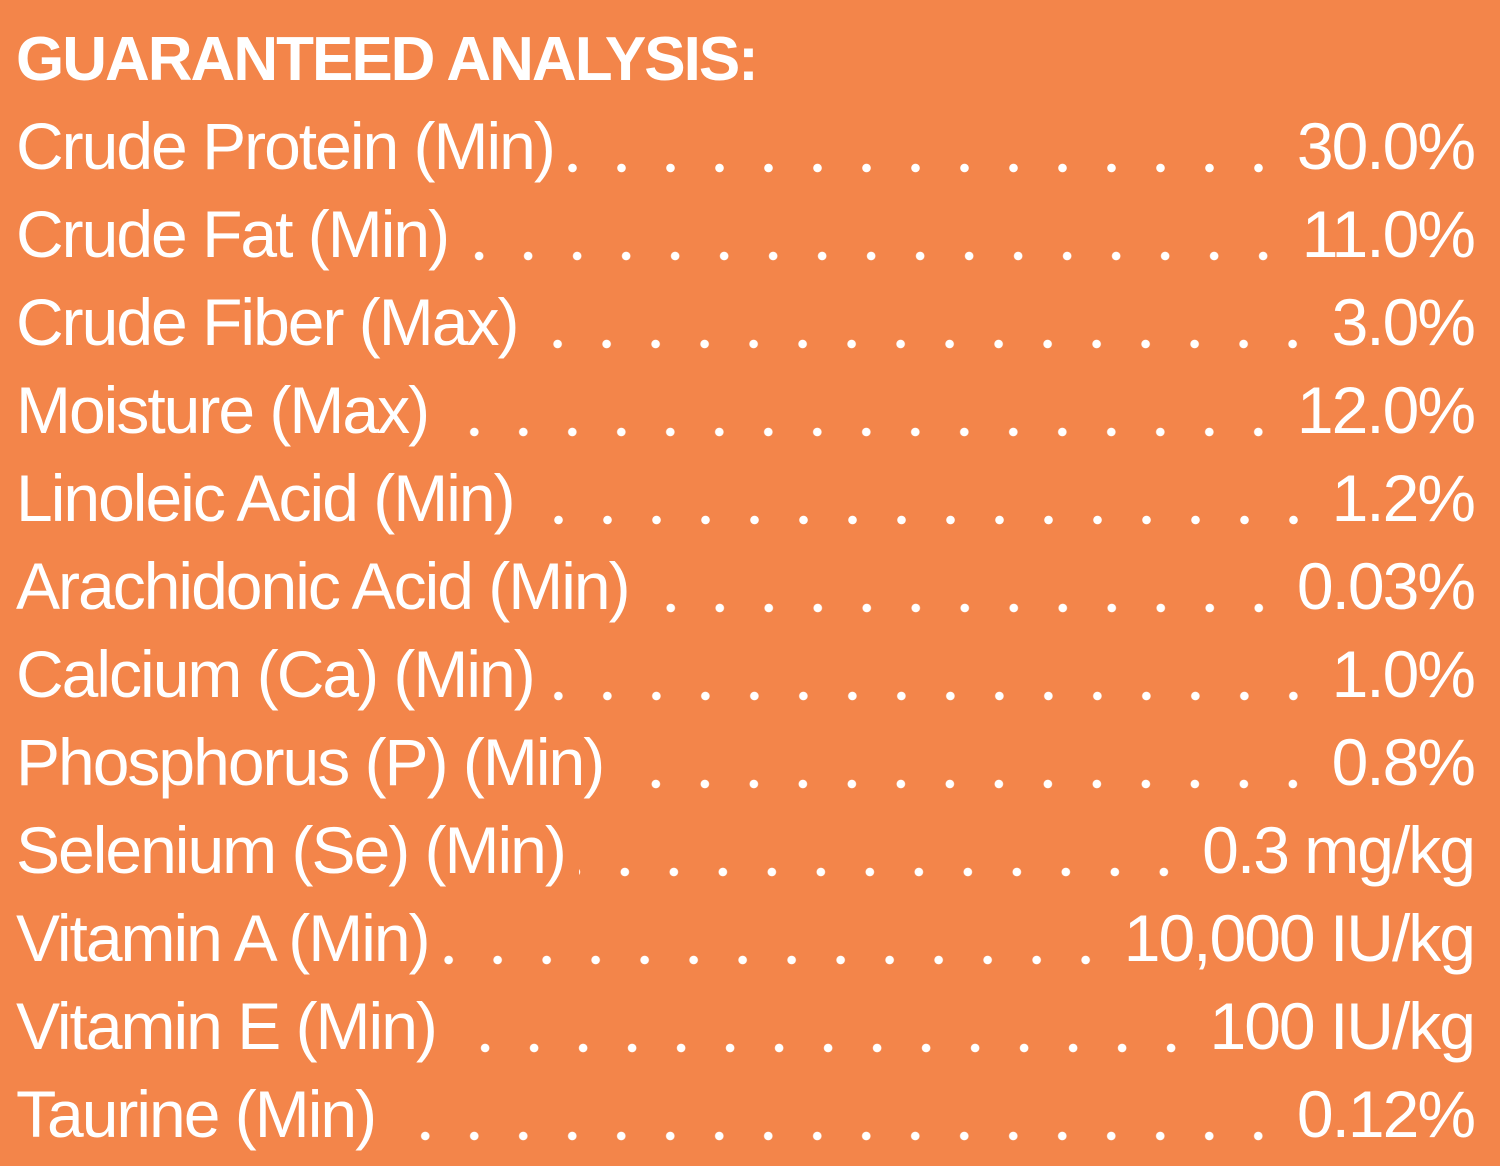 The image size is (1500, 1166). I want to click on nutrient-value: 1.0%, so click(1403, 674).